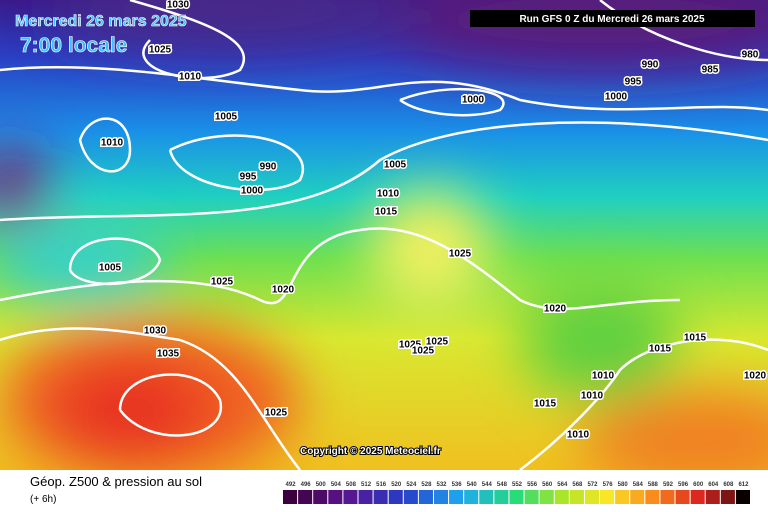 The image size is (768, 512). Describe the element at coordinates (743, 485) in the screenshot. I see `scale-label: 612` at that location.